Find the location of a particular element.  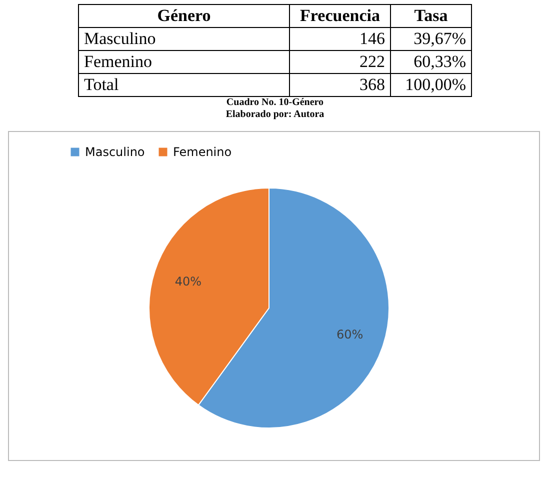

text: Masculino is located at coordinates (184, 39).